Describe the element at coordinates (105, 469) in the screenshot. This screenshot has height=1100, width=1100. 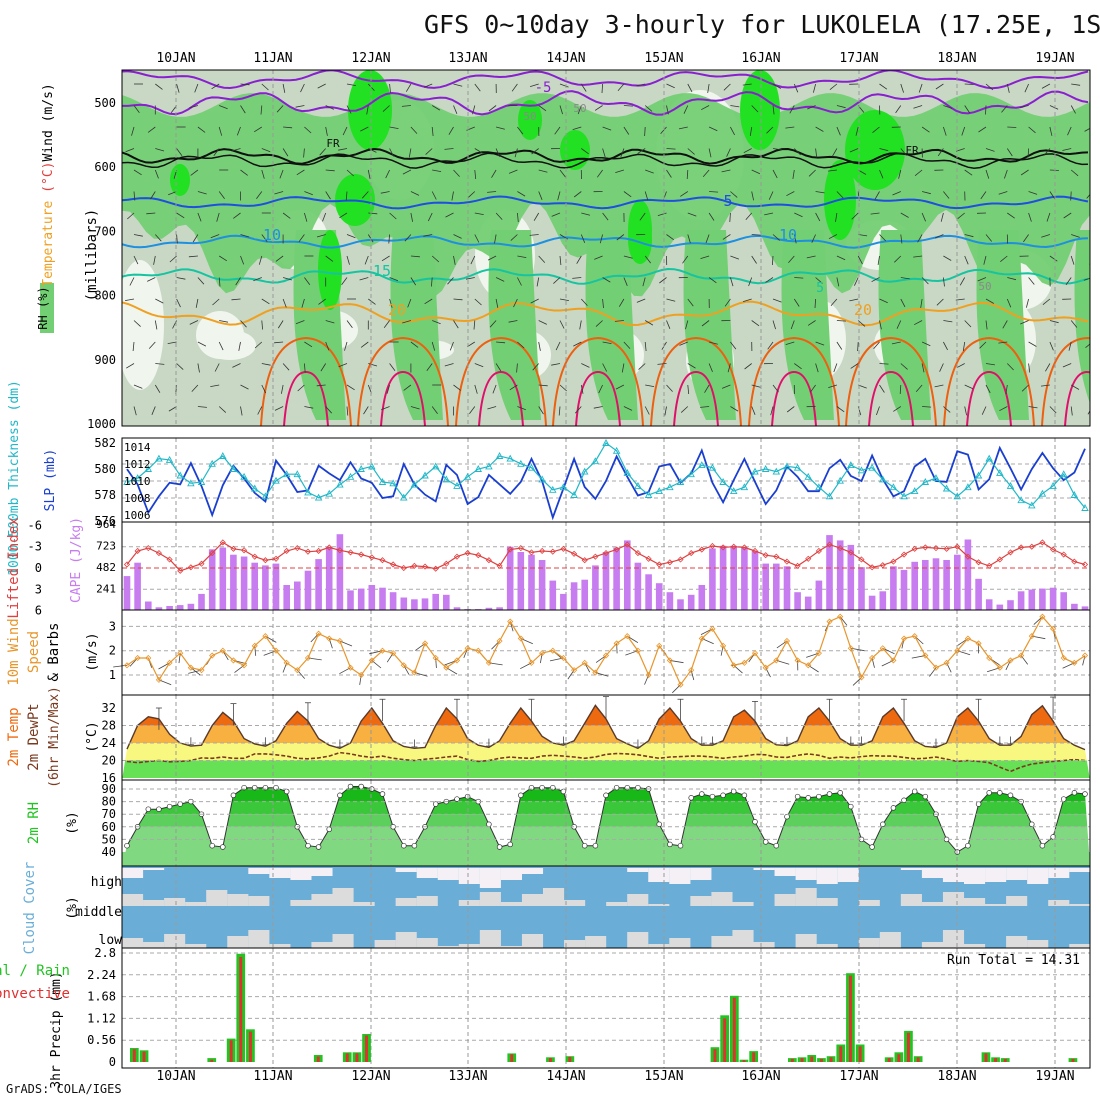
I see `thickness-tick-label: 580` at that location.